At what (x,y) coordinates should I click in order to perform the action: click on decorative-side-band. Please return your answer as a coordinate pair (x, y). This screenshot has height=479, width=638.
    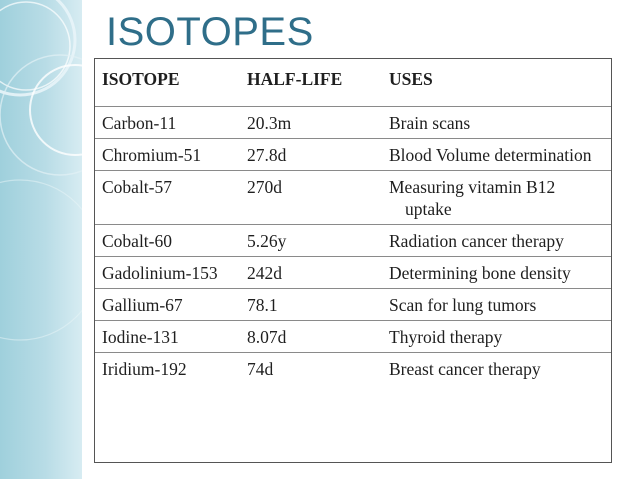
    Looking at the image, I should click on (41, 239).